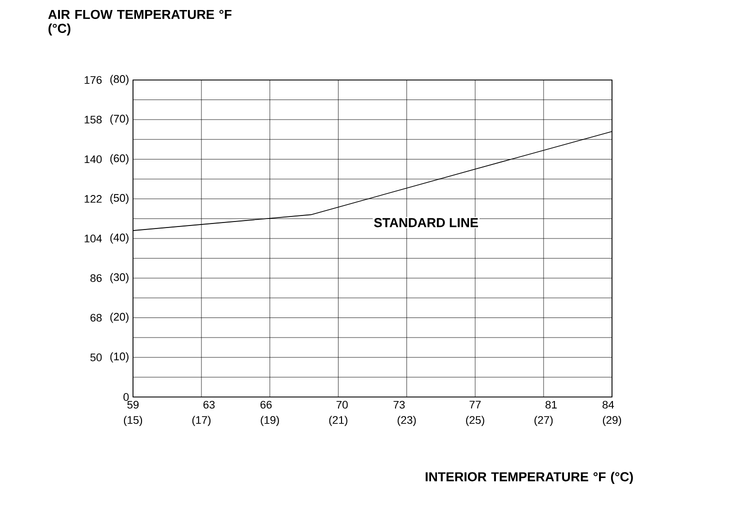 This screenshot has width=736, height=526. Describe the element at coordinates (119, 159) in the screenshot. I see `y-tick-label: (60)` at that location.